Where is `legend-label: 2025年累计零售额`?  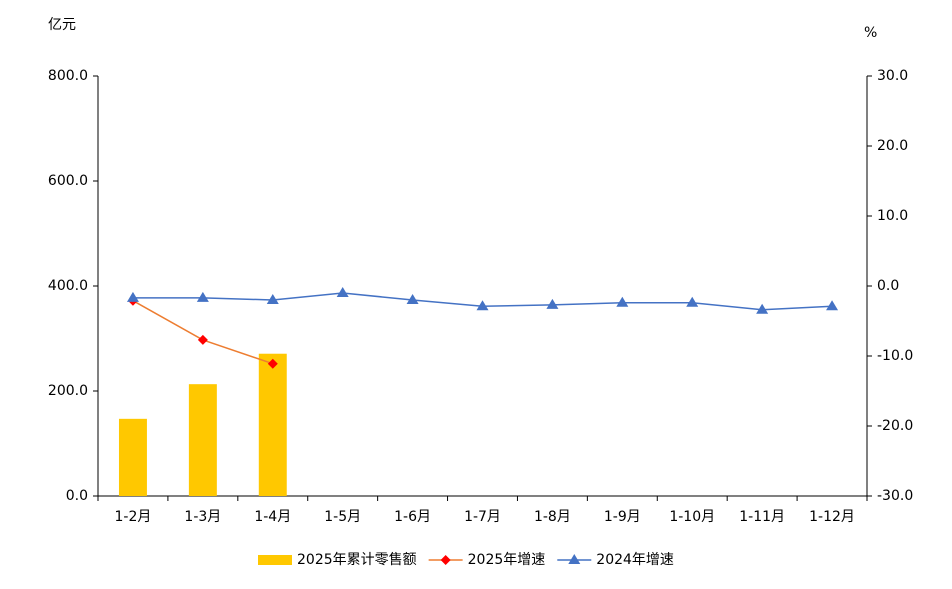 legend-label: 2025年累计零售额 is located at coordinates (357, 560).